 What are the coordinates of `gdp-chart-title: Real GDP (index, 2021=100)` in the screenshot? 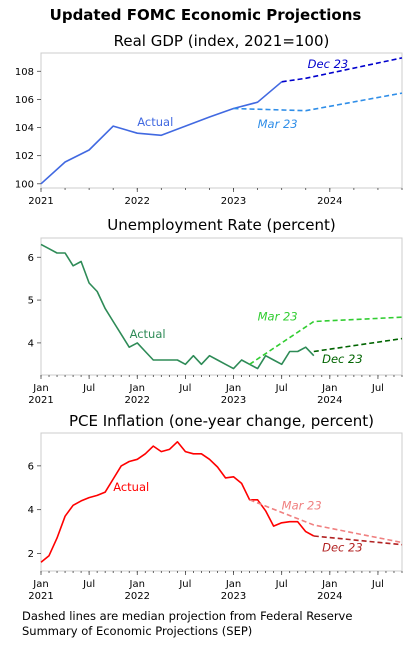 It's located at (222, 41).